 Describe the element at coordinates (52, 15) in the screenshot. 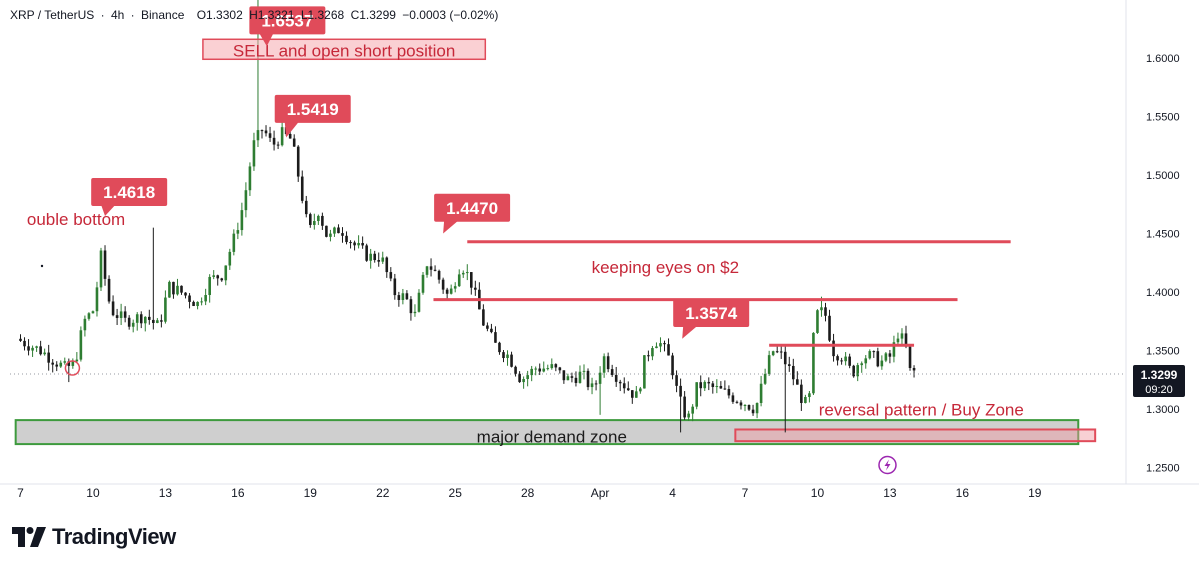

I see `symbol-label: XRP / TetherUS` at that location.